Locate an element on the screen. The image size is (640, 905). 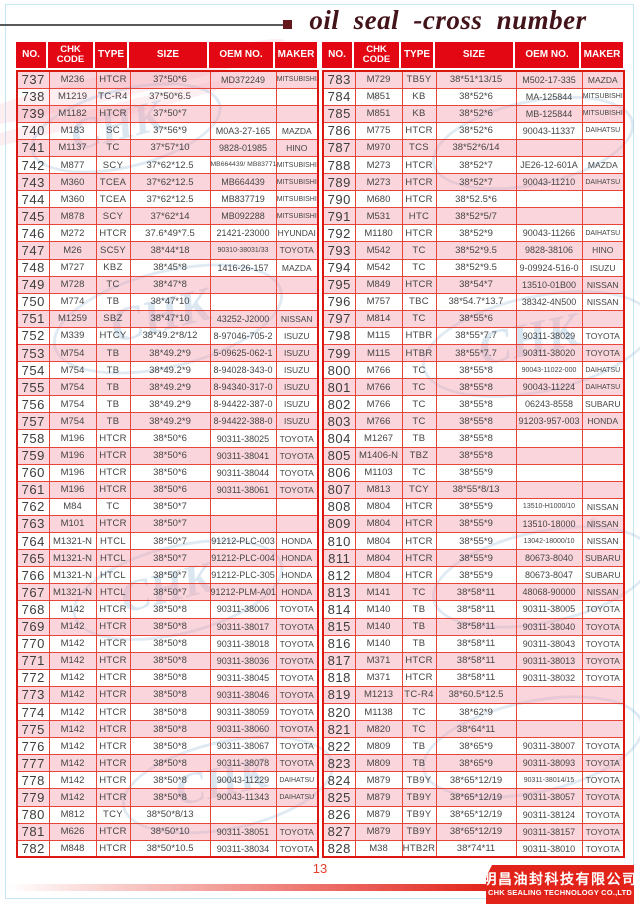
cell-no: 788 is located at coordinates (339, 165).